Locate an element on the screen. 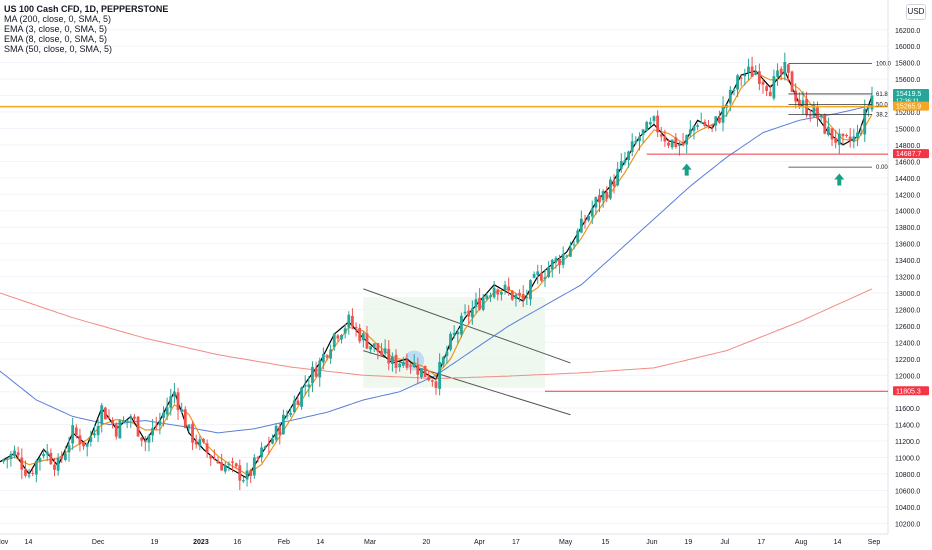  y-tick-label: 12400.0 is located at coordinates (907, 343).